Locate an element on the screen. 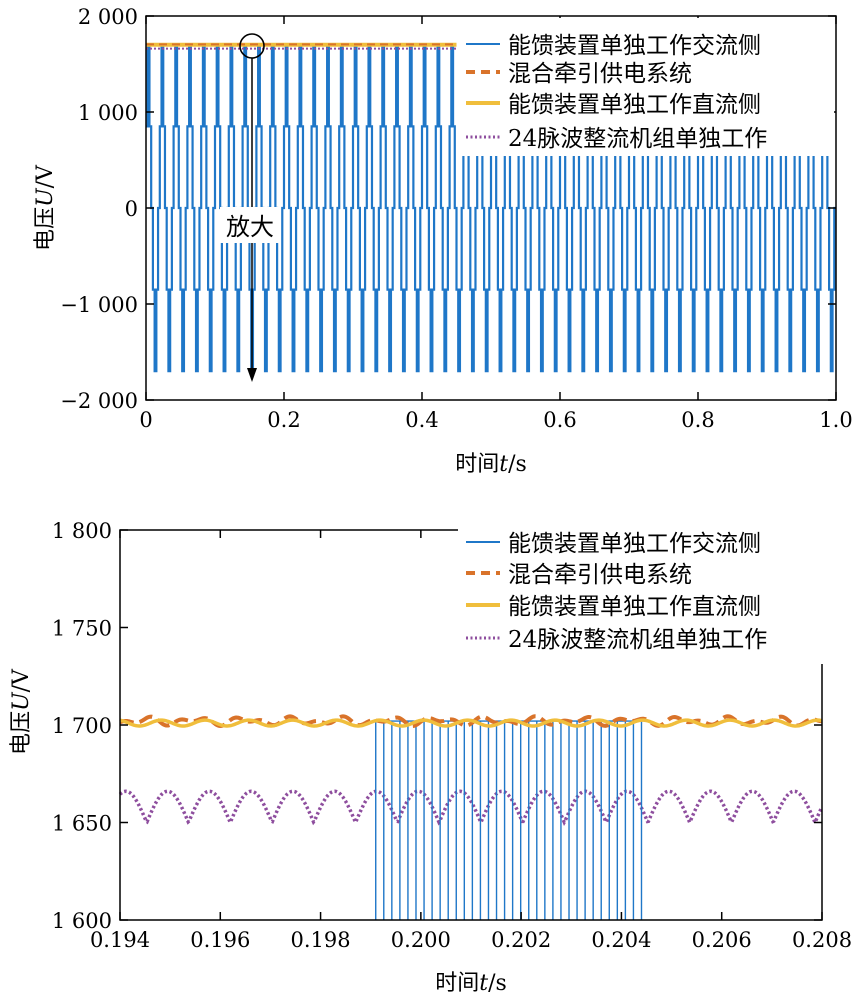 This screenshot has width=854, height=1000. legend-box-zoomed is located at coordinates (656, 595).